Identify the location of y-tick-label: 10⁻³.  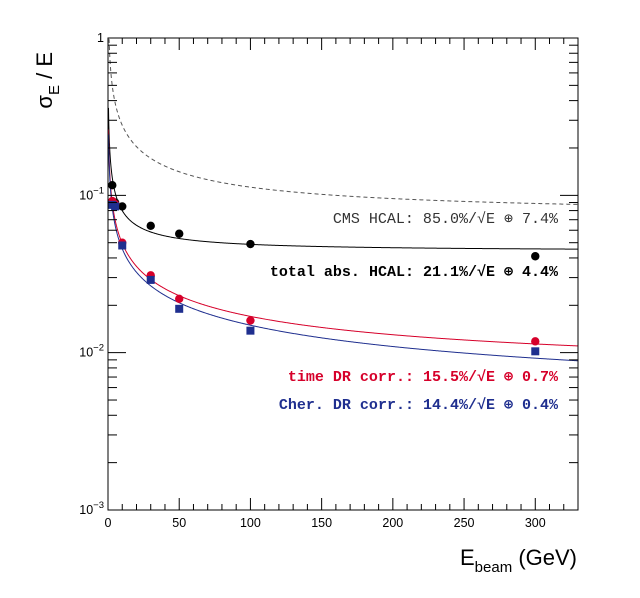
(91, 508).